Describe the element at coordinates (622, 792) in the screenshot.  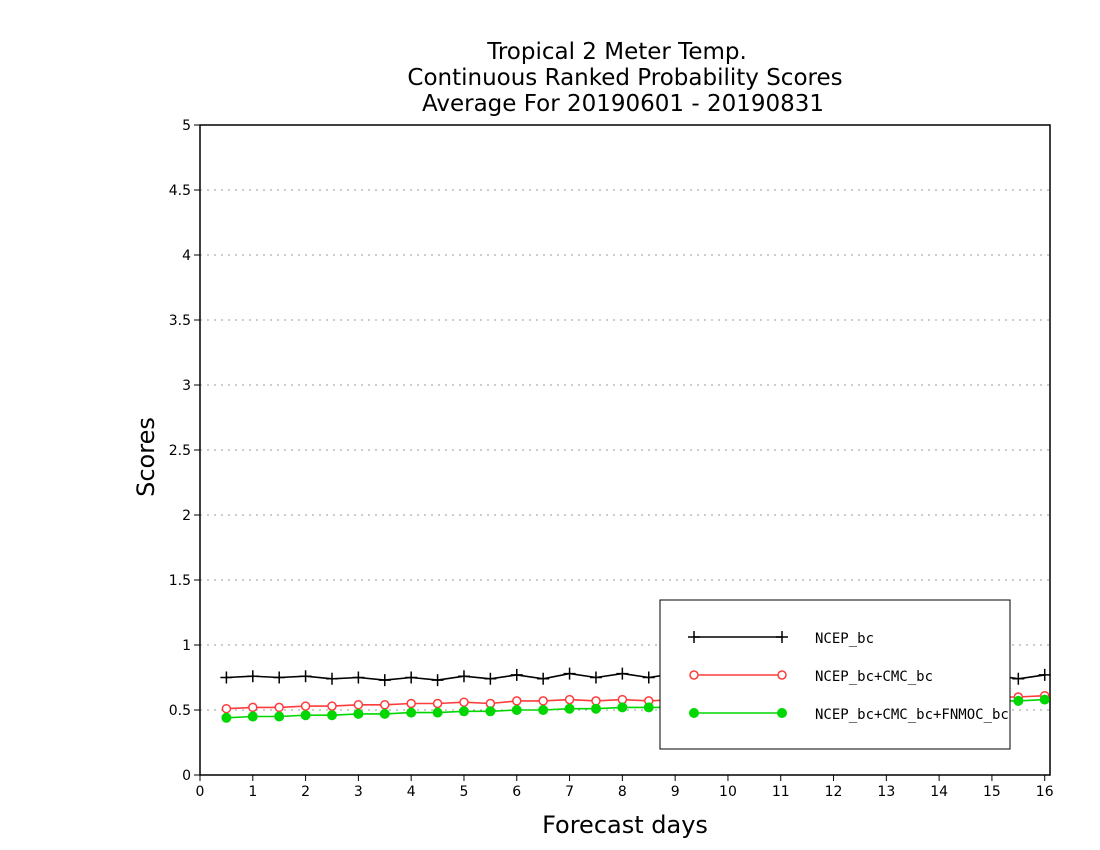
I see `x-tick-label: 8` at that location.